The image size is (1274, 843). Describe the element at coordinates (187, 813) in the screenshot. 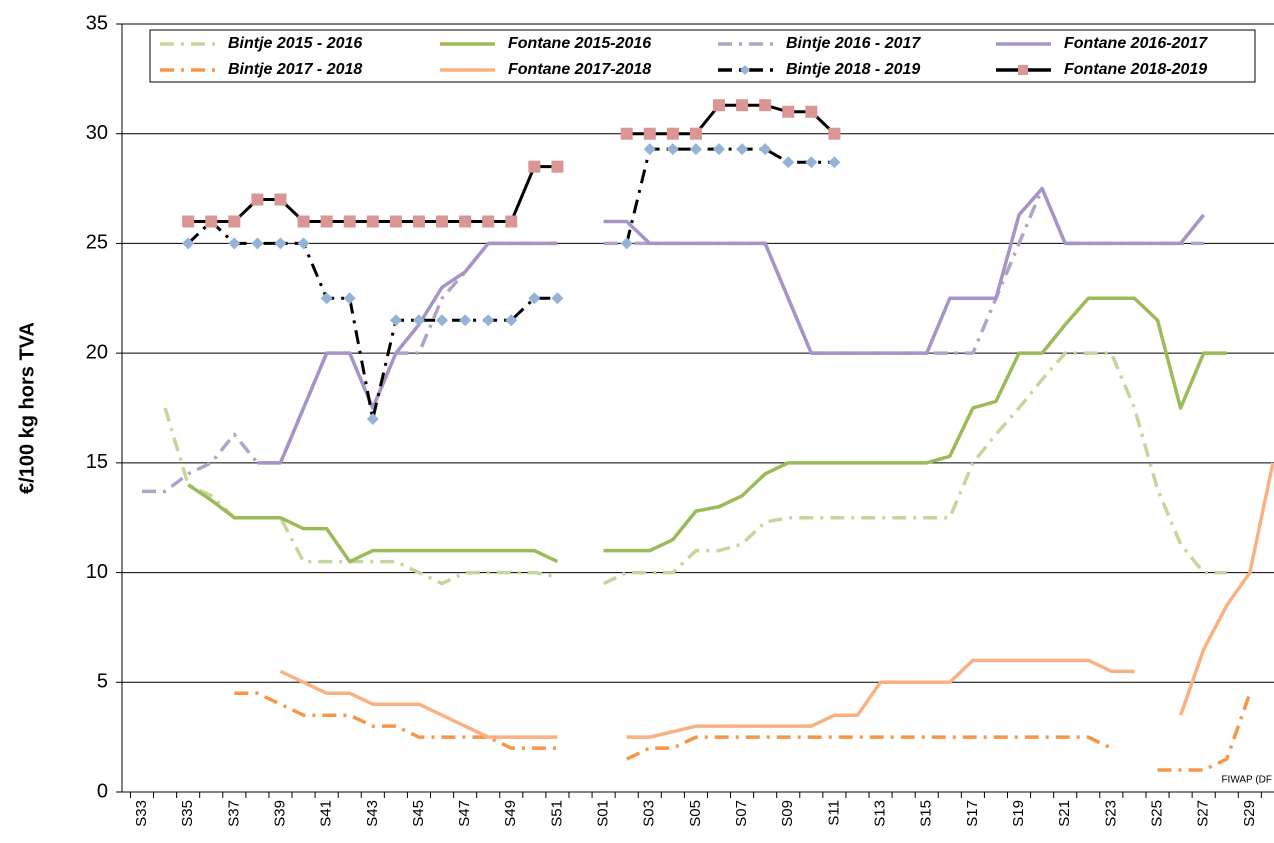

I see `x-tick-label: S35` at that location.